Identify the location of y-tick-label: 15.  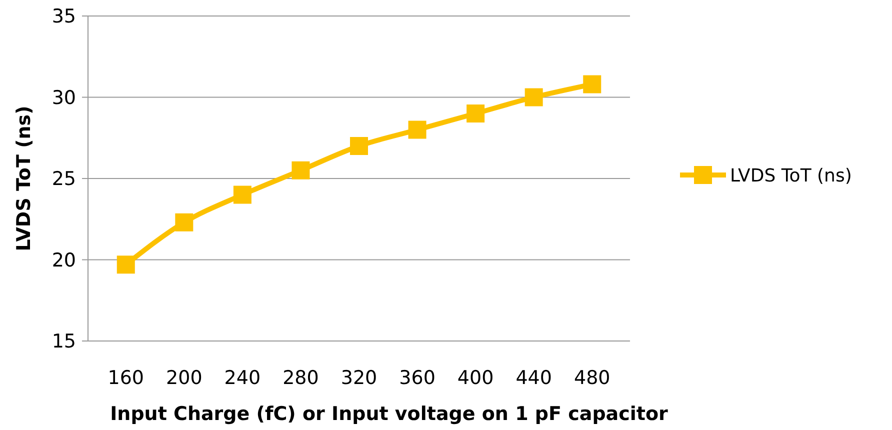
(64, 341).